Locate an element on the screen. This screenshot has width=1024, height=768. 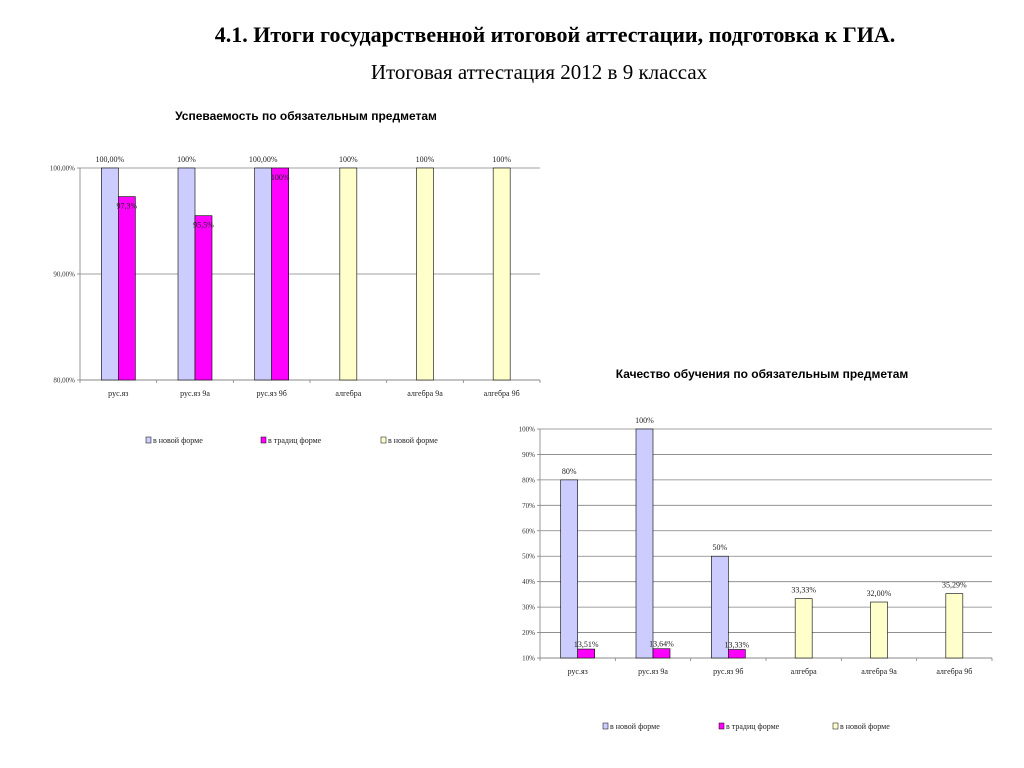
data-label: 33,33% is located at coordinates (803, 590).